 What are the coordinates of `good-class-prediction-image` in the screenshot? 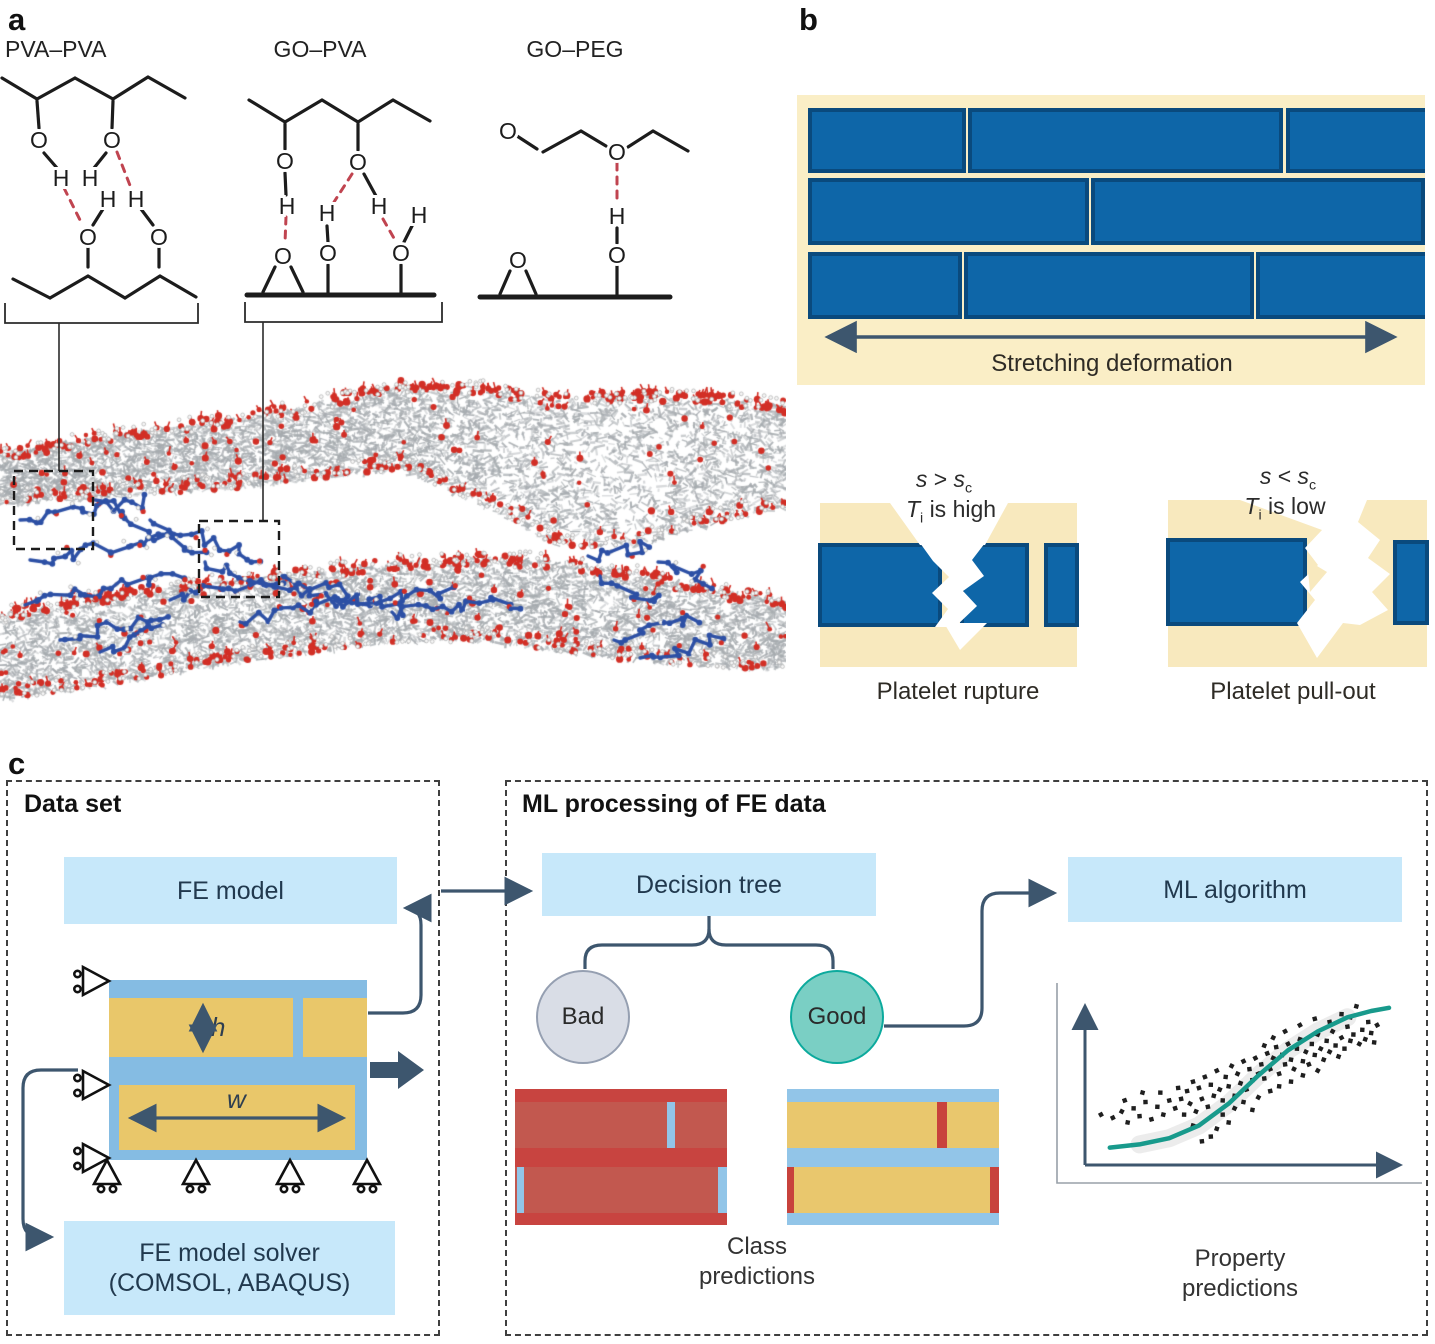 It's located at (893, 1157).